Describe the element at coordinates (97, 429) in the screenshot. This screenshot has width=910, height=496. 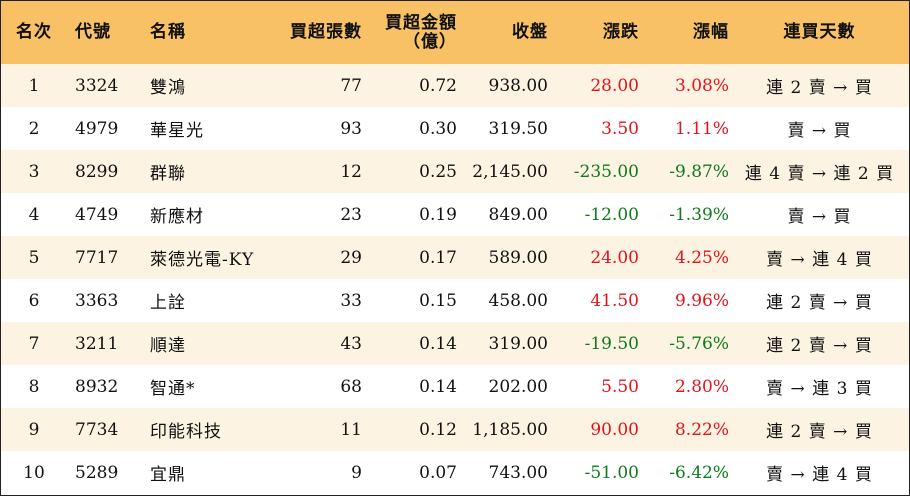
I see `cell-code: 7734` at that location.